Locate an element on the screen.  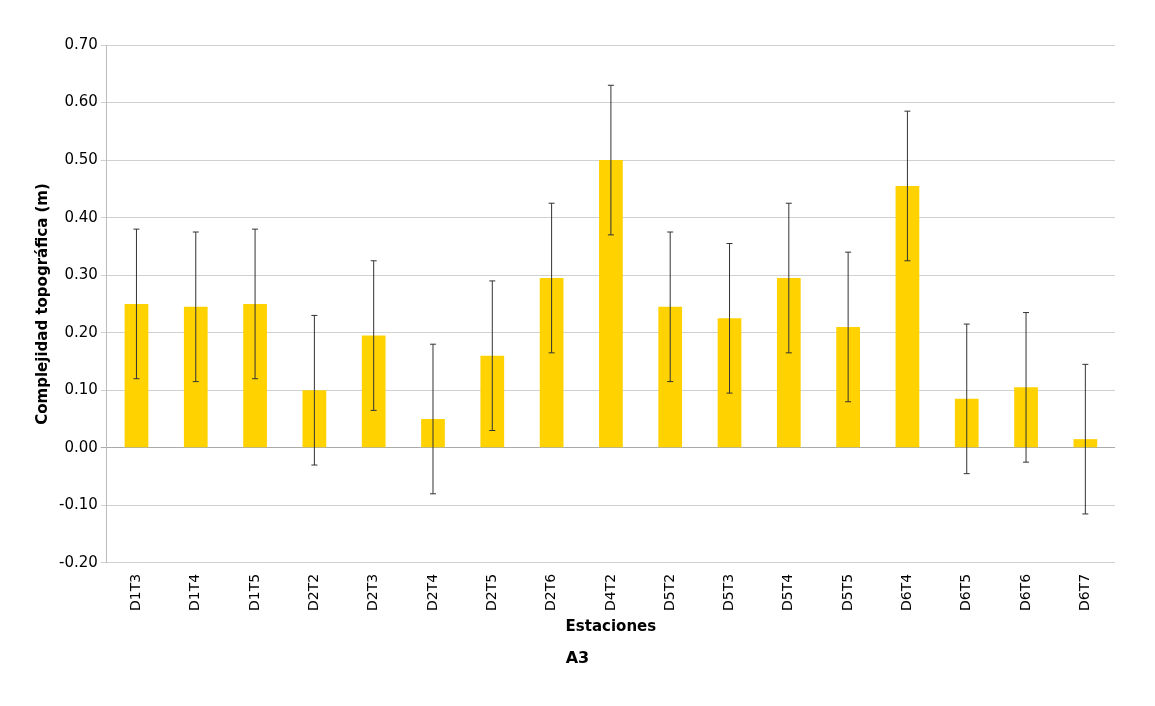
y-tick-label: 0.40 is located at coordinates (81, 216).